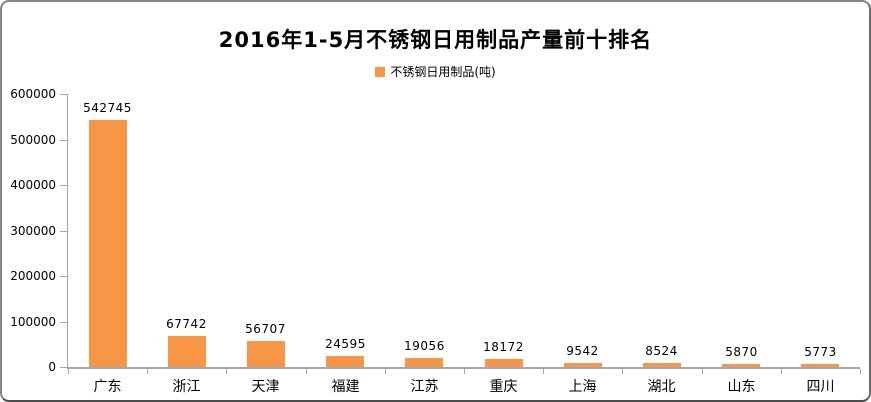 Image resolution: width=871 pixels, height=402 pixels. Describe the element at coordinates (33, 94) in the screenshot. I see `y-axis-tick-label: 600000` at that location.